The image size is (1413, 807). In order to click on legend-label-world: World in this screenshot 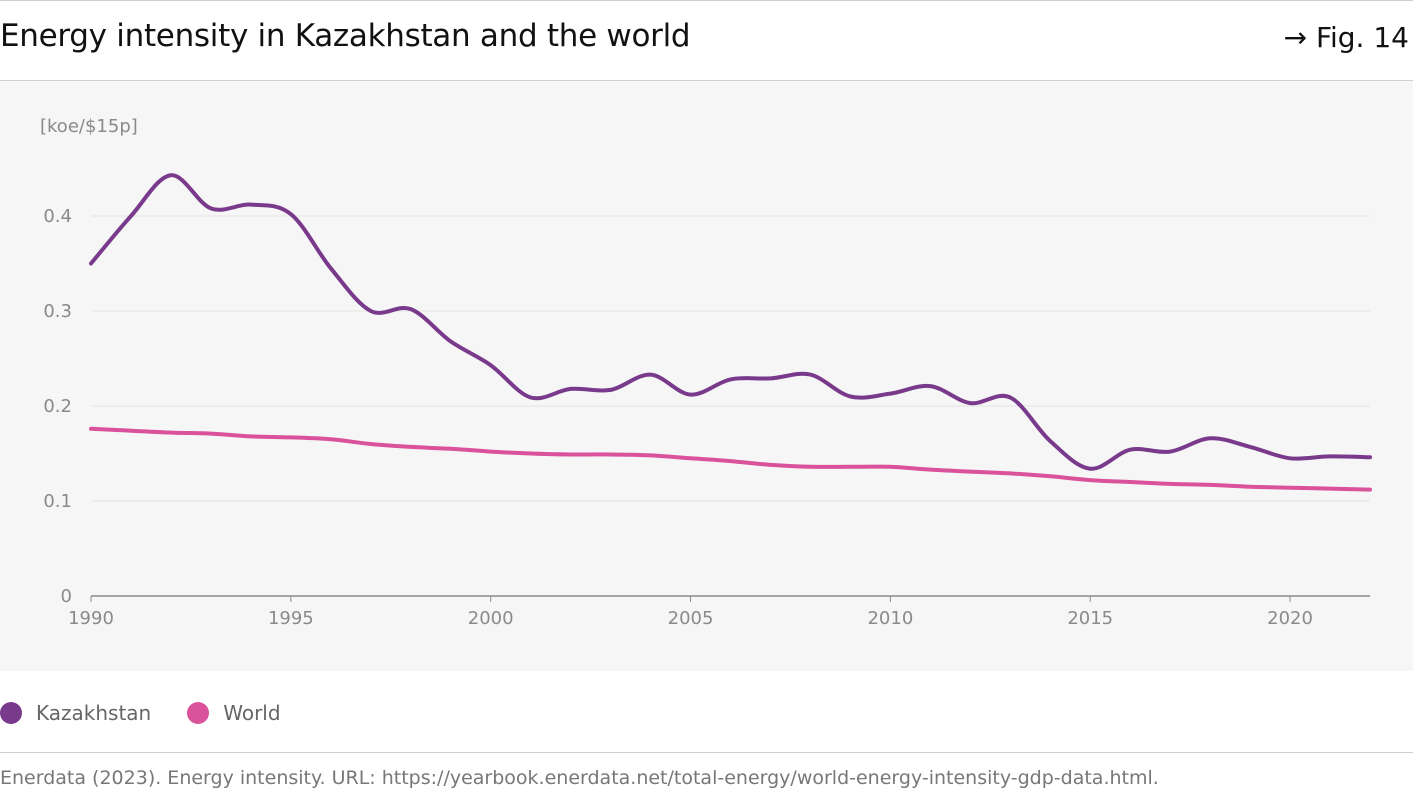, I will do `click(252, 713)`.